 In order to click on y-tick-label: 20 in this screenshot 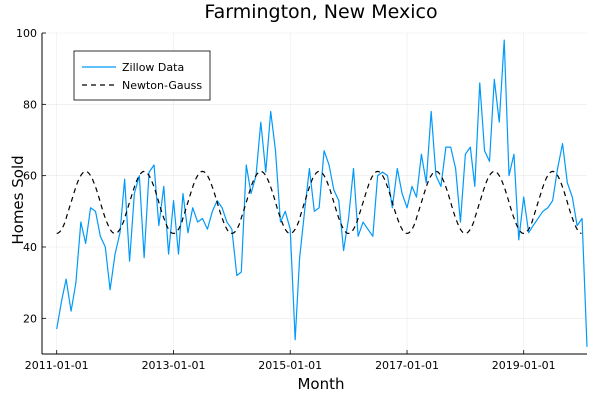, I will do `click(30, 318)`.